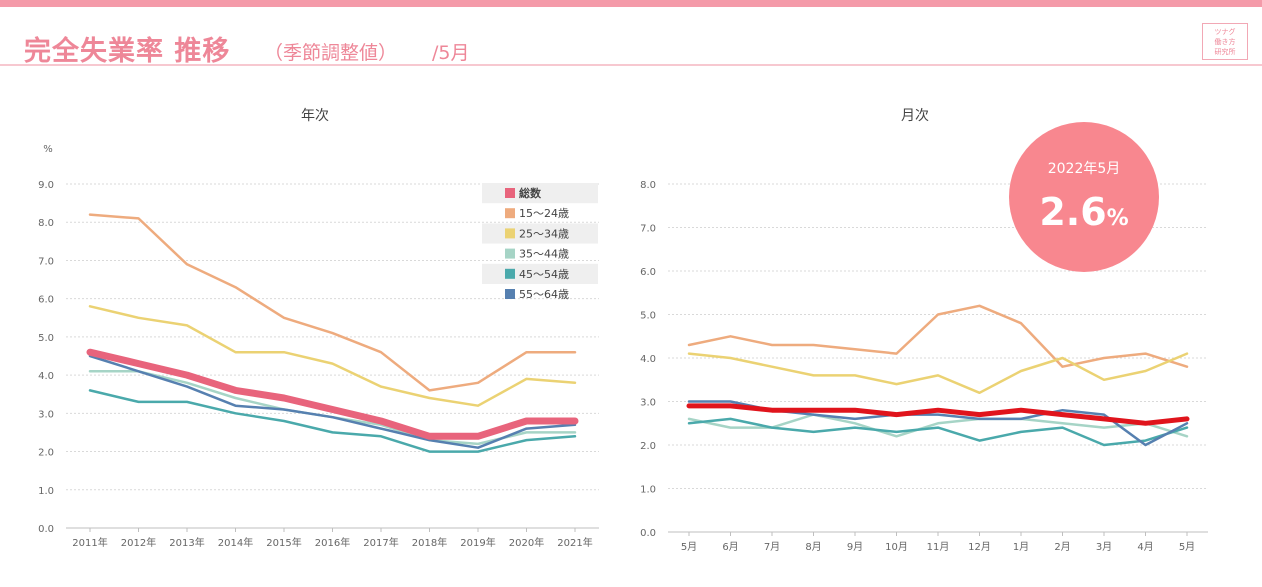  I want to click on x-tick-label: 6月, so click(730, 547).